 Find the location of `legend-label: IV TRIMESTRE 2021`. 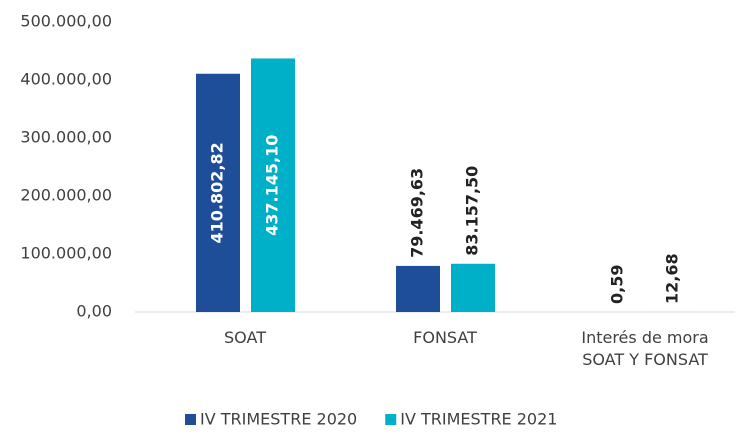

legend-label: IV TRIMESTRE 2021 is located at coordinates (478, 419).